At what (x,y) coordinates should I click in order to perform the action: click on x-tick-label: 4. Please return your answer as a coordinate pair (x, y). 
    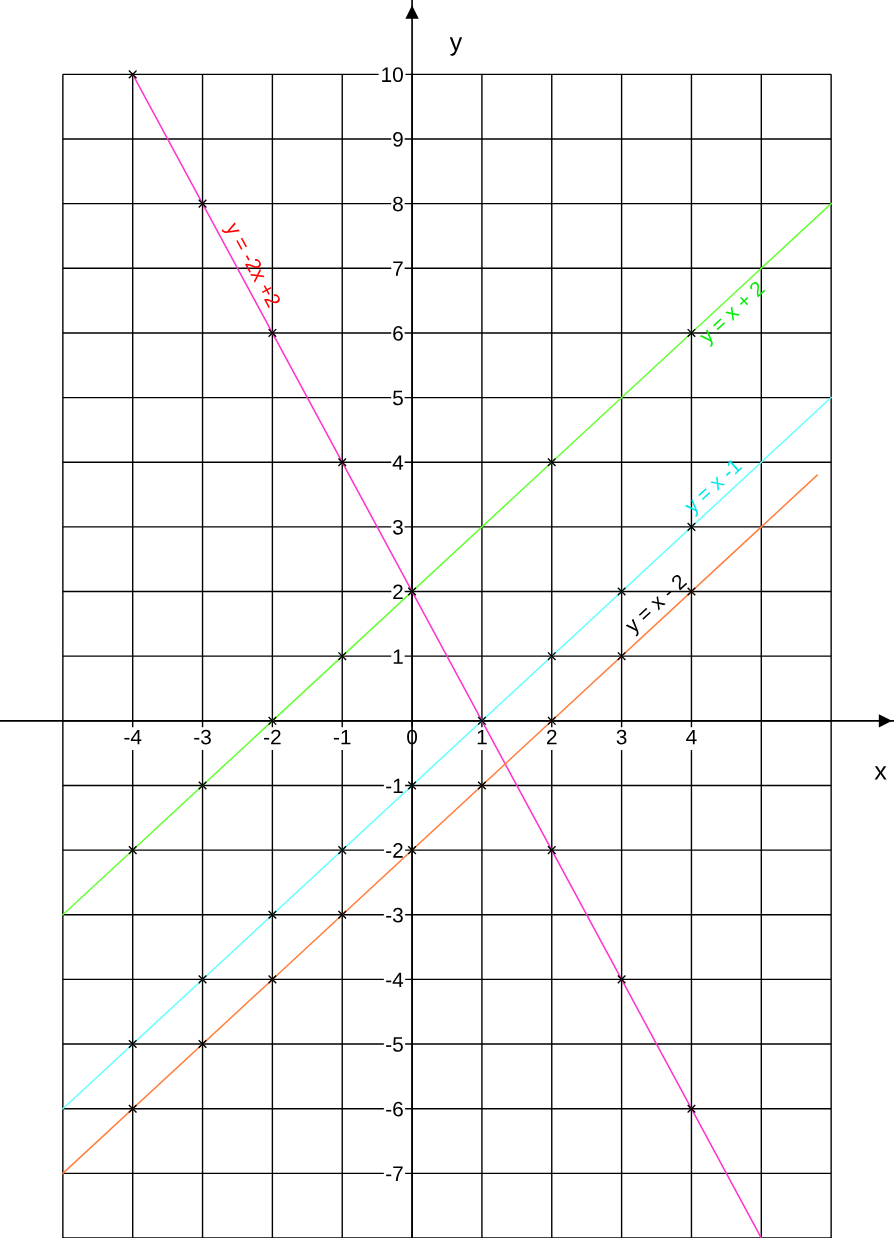
    Looking at the image, I should click on (691, 737).